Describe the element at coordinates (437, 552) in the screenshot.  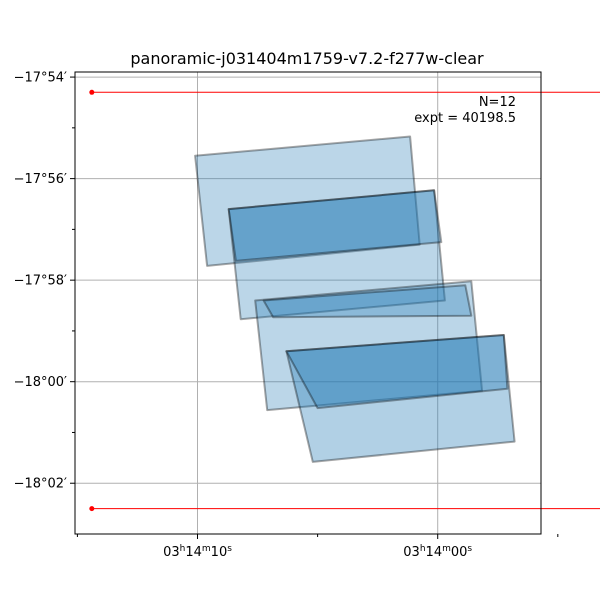
I see `x-tick-label: 03h14m00s` at that location.